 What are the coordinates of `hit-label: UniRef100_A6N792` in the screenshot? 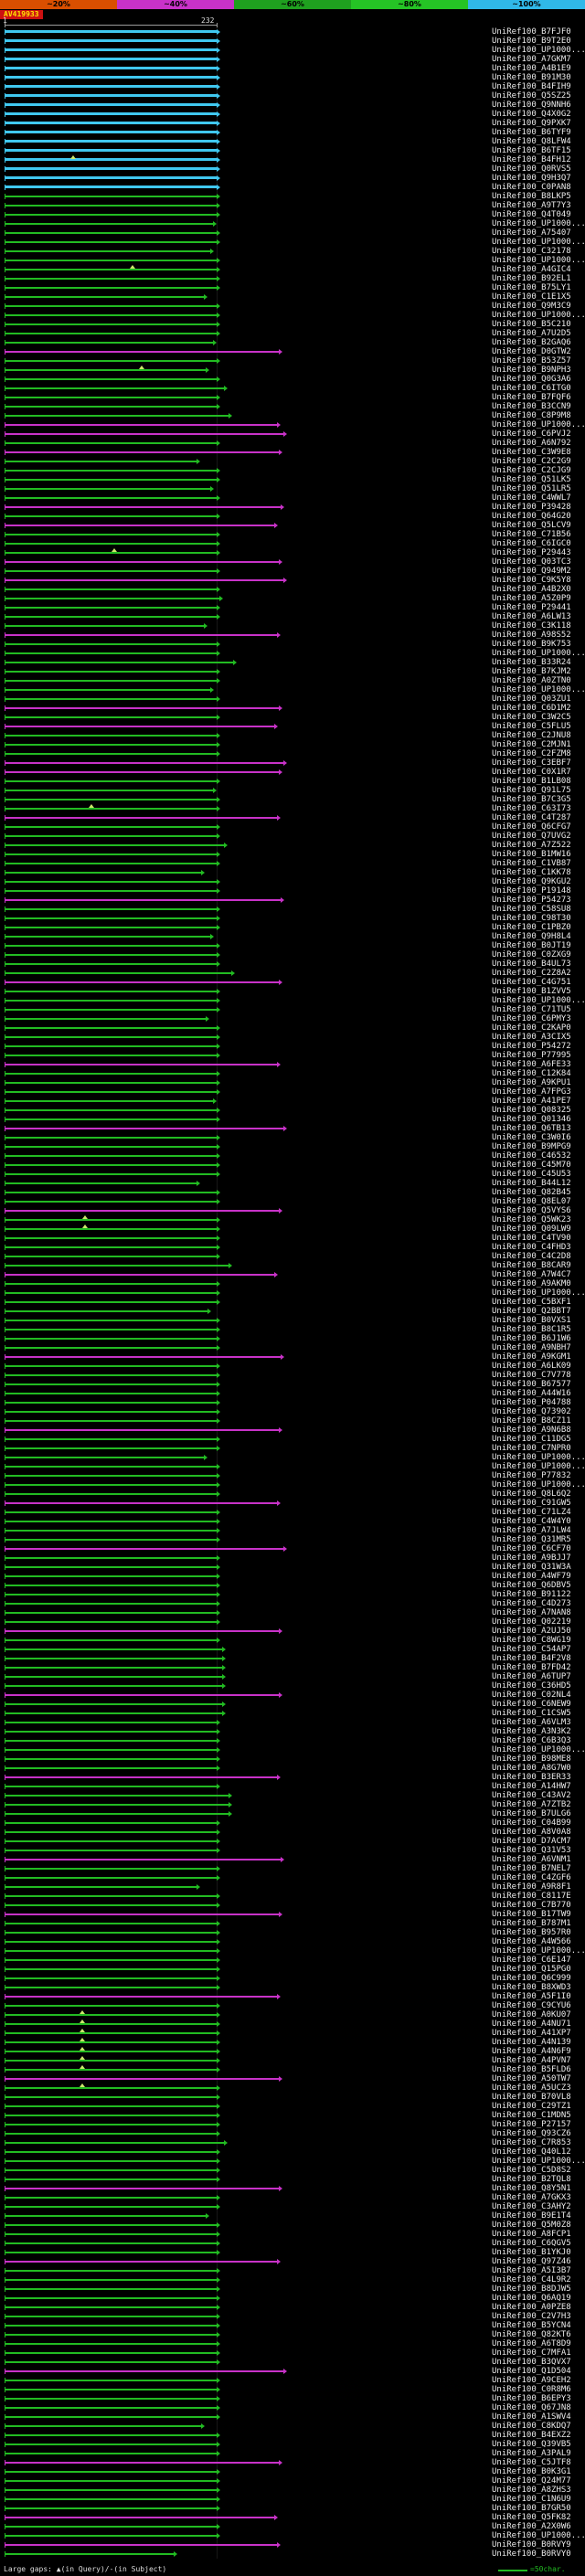 It's located at (532, 443).